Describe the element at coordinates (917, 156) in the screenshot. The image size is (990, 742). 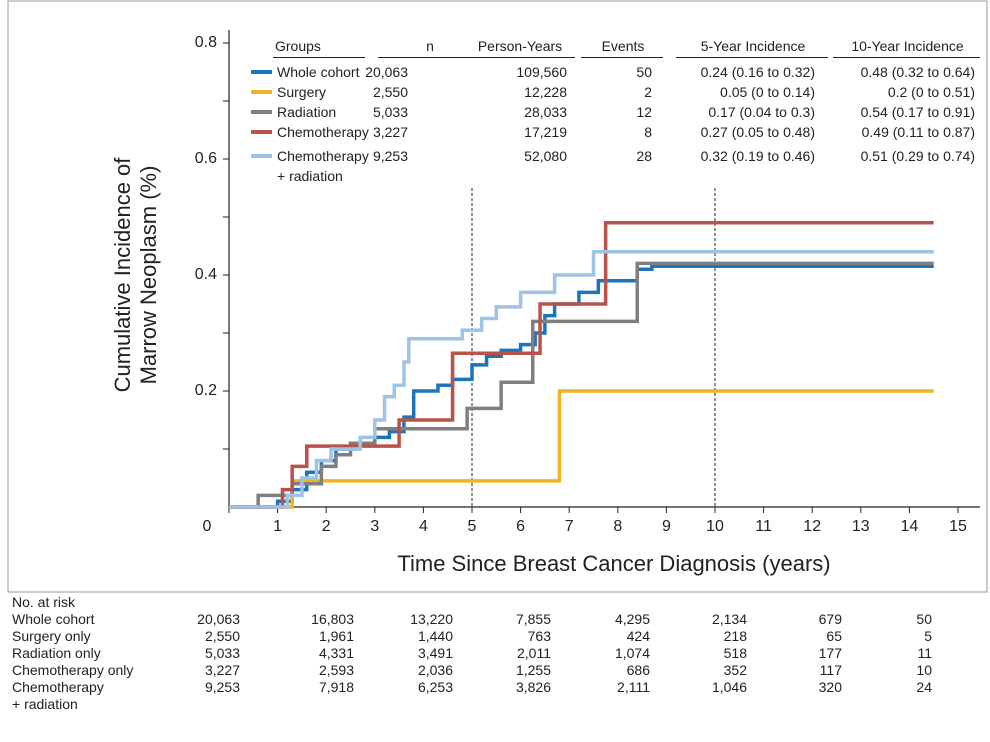
I see `legend-value: 0.51 (0.29 to 0.74)` at that location.